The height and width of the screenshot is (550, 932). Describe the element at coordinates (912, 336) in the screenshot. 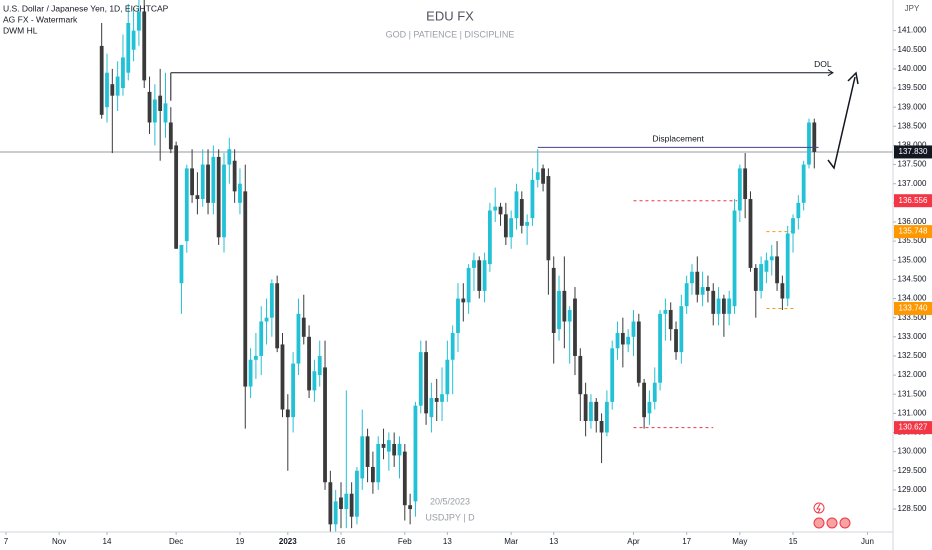

I see `y-tick-label: 133.000` at that location.